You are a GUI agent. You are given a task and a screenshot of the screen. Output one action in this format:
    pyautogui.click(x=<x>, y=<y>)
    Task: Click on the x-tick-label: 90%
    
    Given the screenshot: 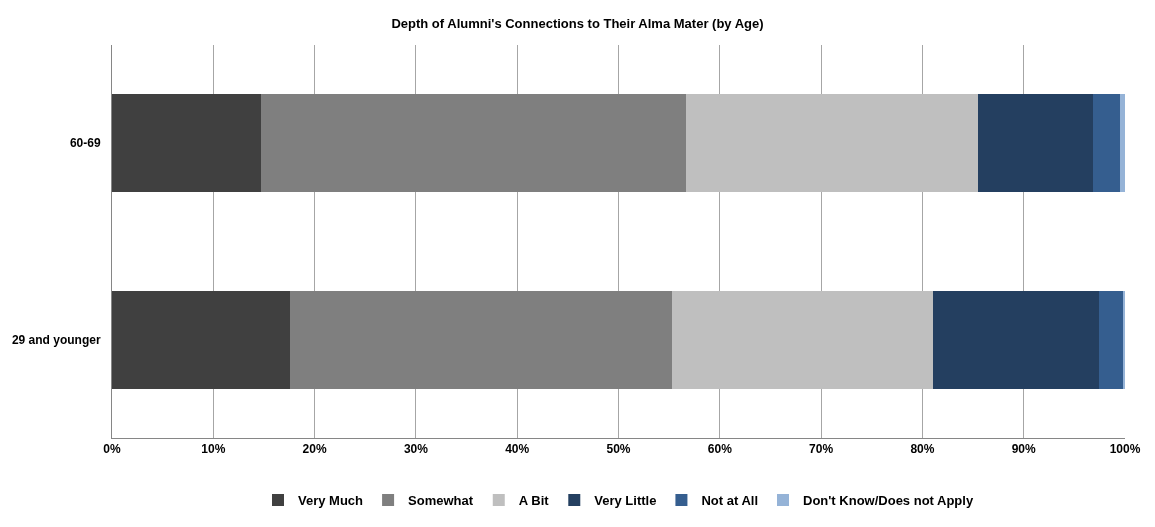 What is the action you would take?
    pyautogui.click(x=1024, y=449)
    